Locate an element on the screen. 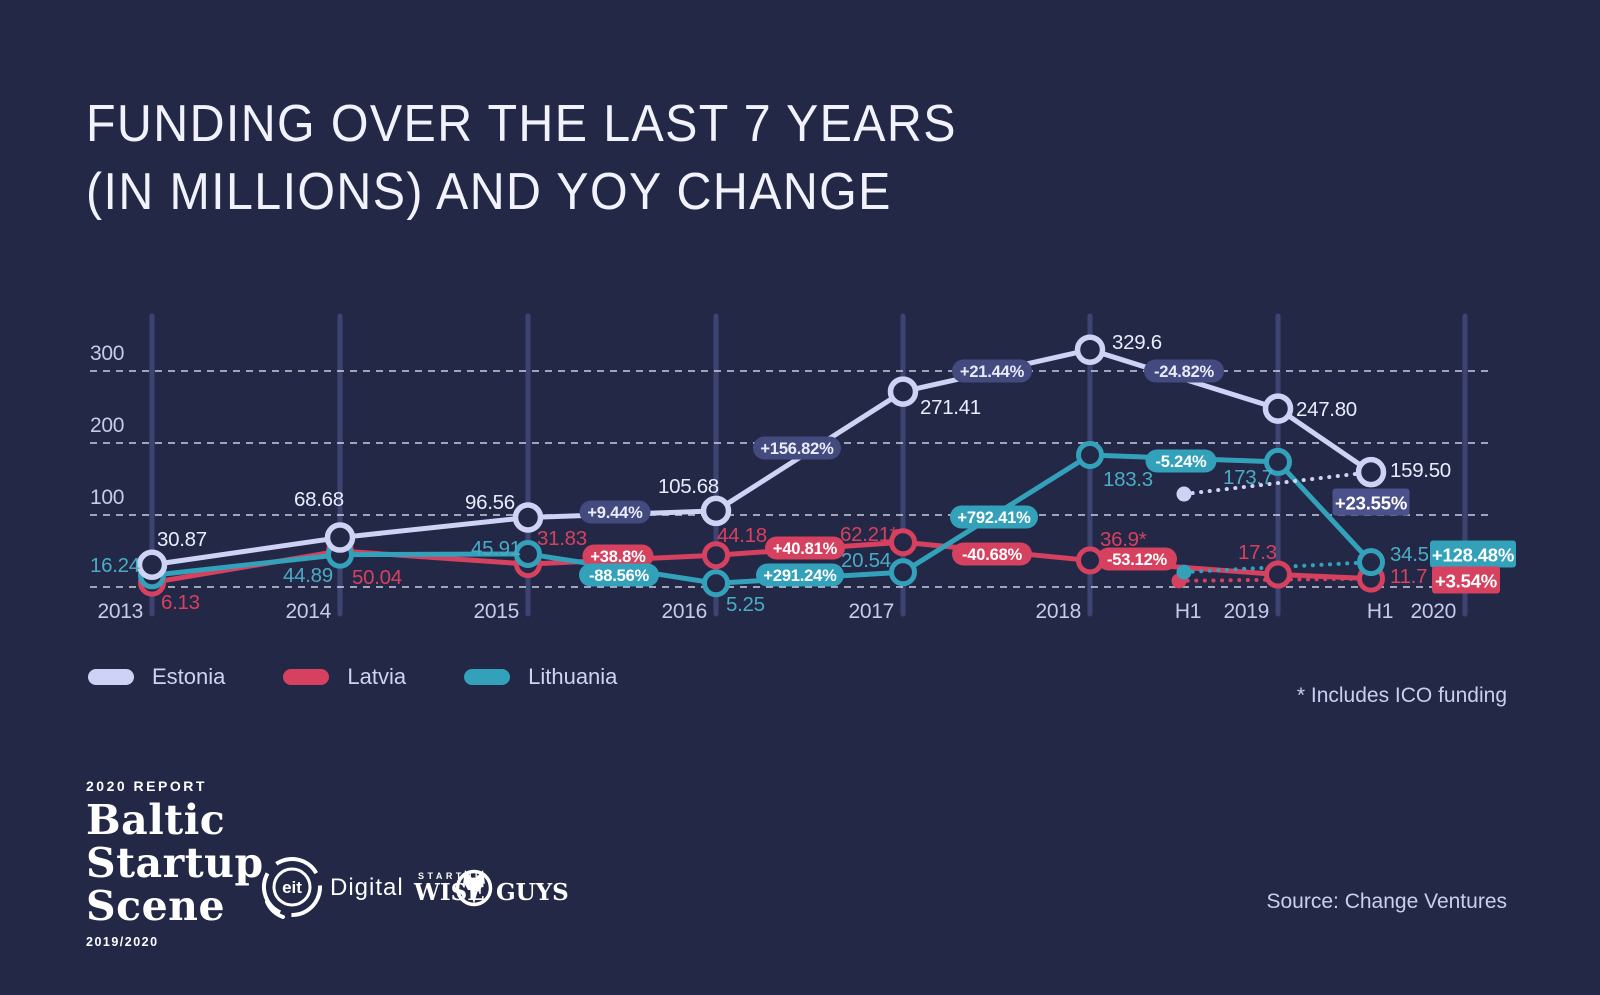 The width and height of the screenshot is (1600, 995). legend: Estonia Latvia Lithuania is located at coordinates (352, 677).